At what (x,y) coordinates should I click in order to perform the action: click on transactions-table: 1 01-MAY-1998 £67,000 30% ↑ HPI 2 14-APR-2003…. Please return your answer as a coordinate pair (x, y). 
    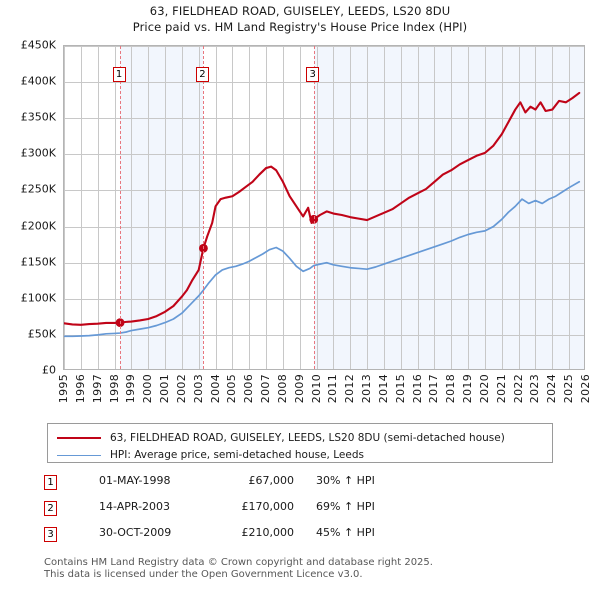
    Looking at the image, I should click on (254, 511).